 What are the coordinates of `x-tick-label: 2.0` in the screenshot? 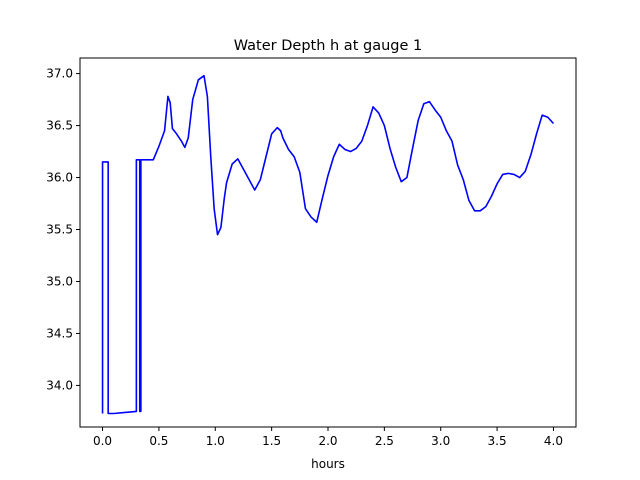 It's located at (327, 441).